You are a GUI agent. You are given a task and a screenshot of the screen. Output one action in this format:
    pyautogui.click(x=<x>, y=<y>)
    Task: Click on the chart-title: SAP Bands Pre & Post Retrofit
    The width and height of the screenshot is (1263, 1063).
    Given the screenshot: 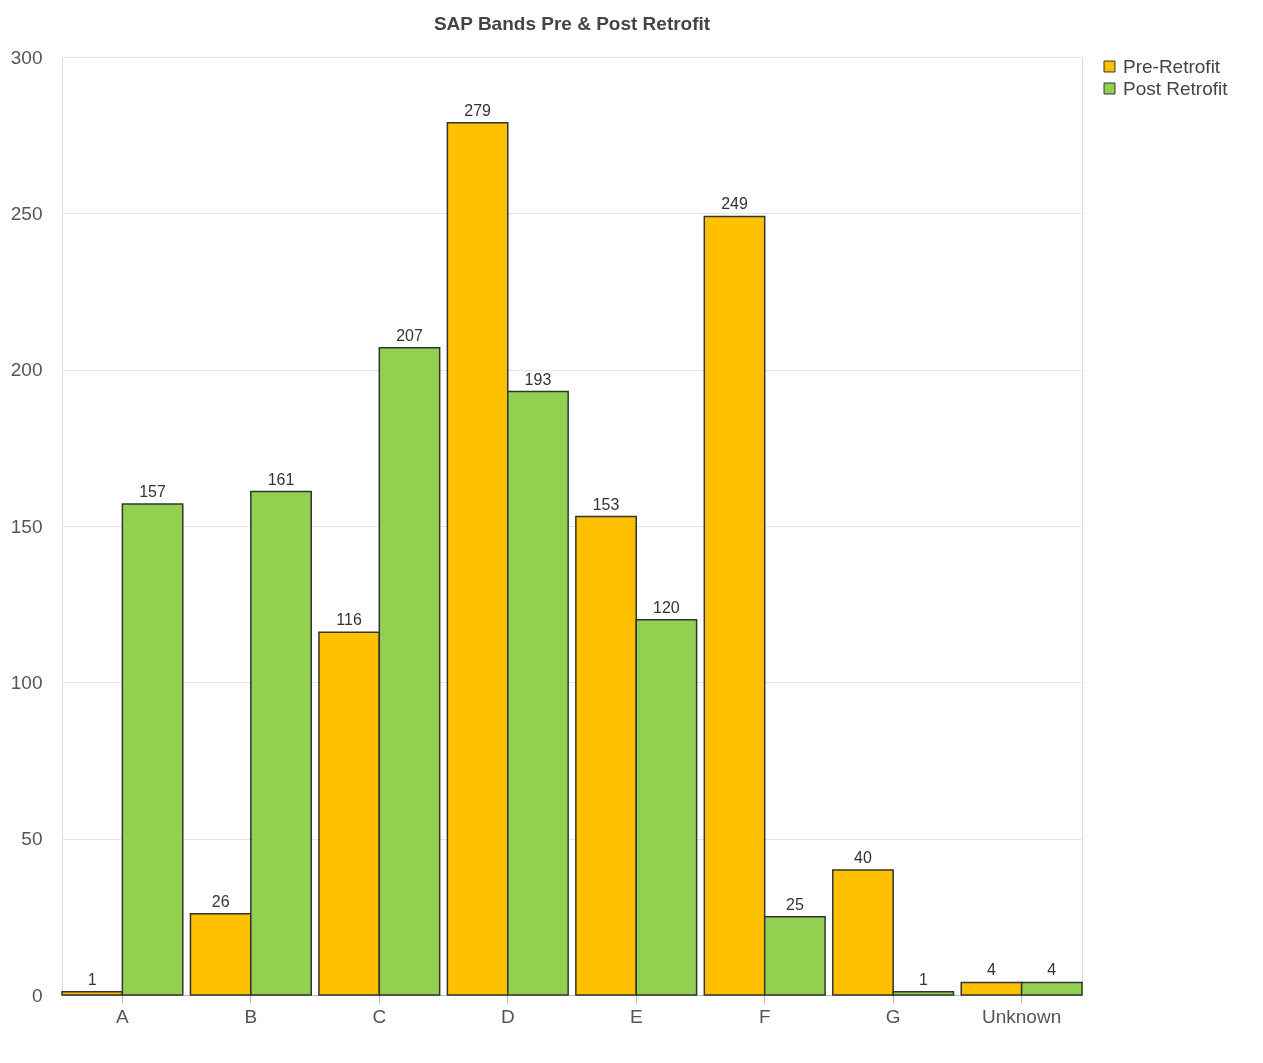 What is the action you would take?
    pyautogui.click(x=572, y=23)
    